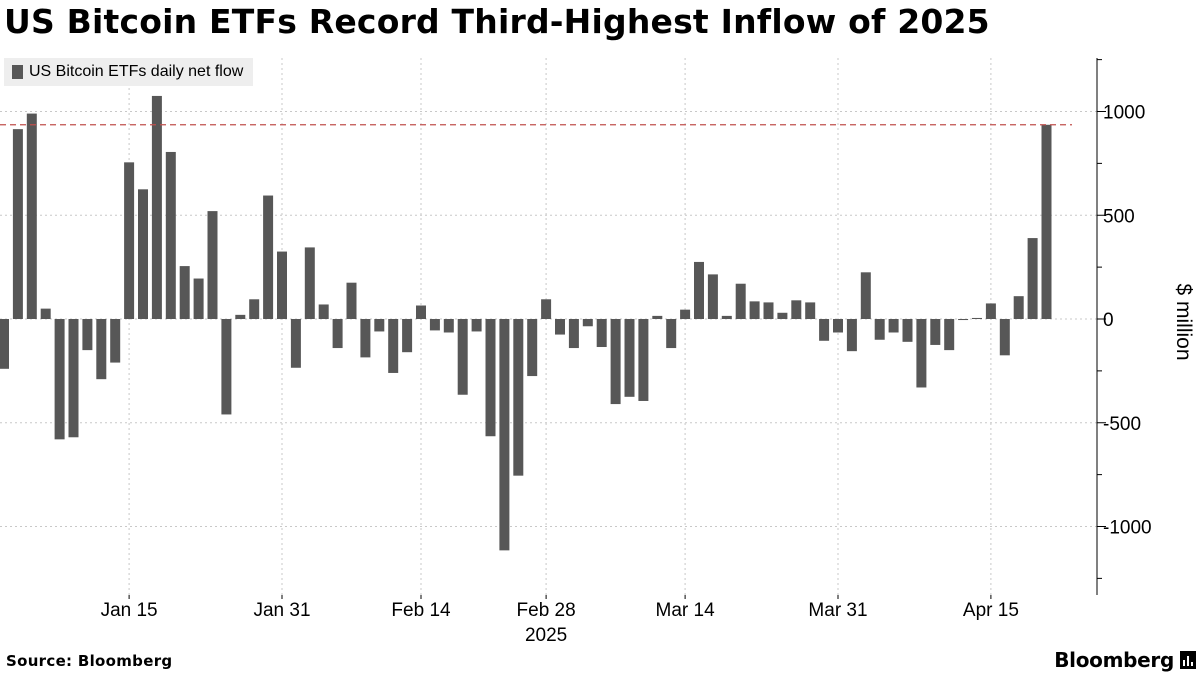 This screenshot has width=1200, height=675. What do you see at coordinates (1108, 320) in the screenshot?
I see `y-tick-label: 0` at bounding box center [1108, 320].